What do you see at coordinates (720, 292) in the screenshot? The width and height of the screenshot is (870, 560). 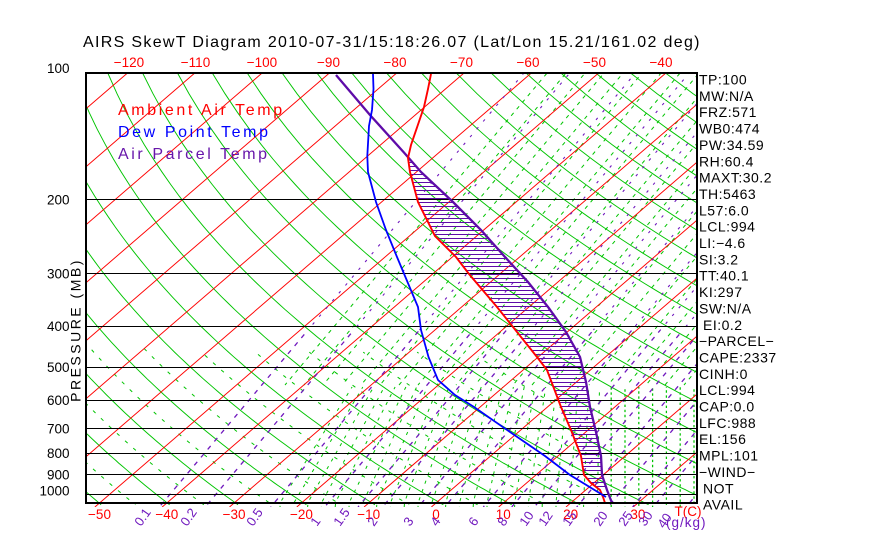 I see `svg-text: KI:297` at bounding box center [720, 292].